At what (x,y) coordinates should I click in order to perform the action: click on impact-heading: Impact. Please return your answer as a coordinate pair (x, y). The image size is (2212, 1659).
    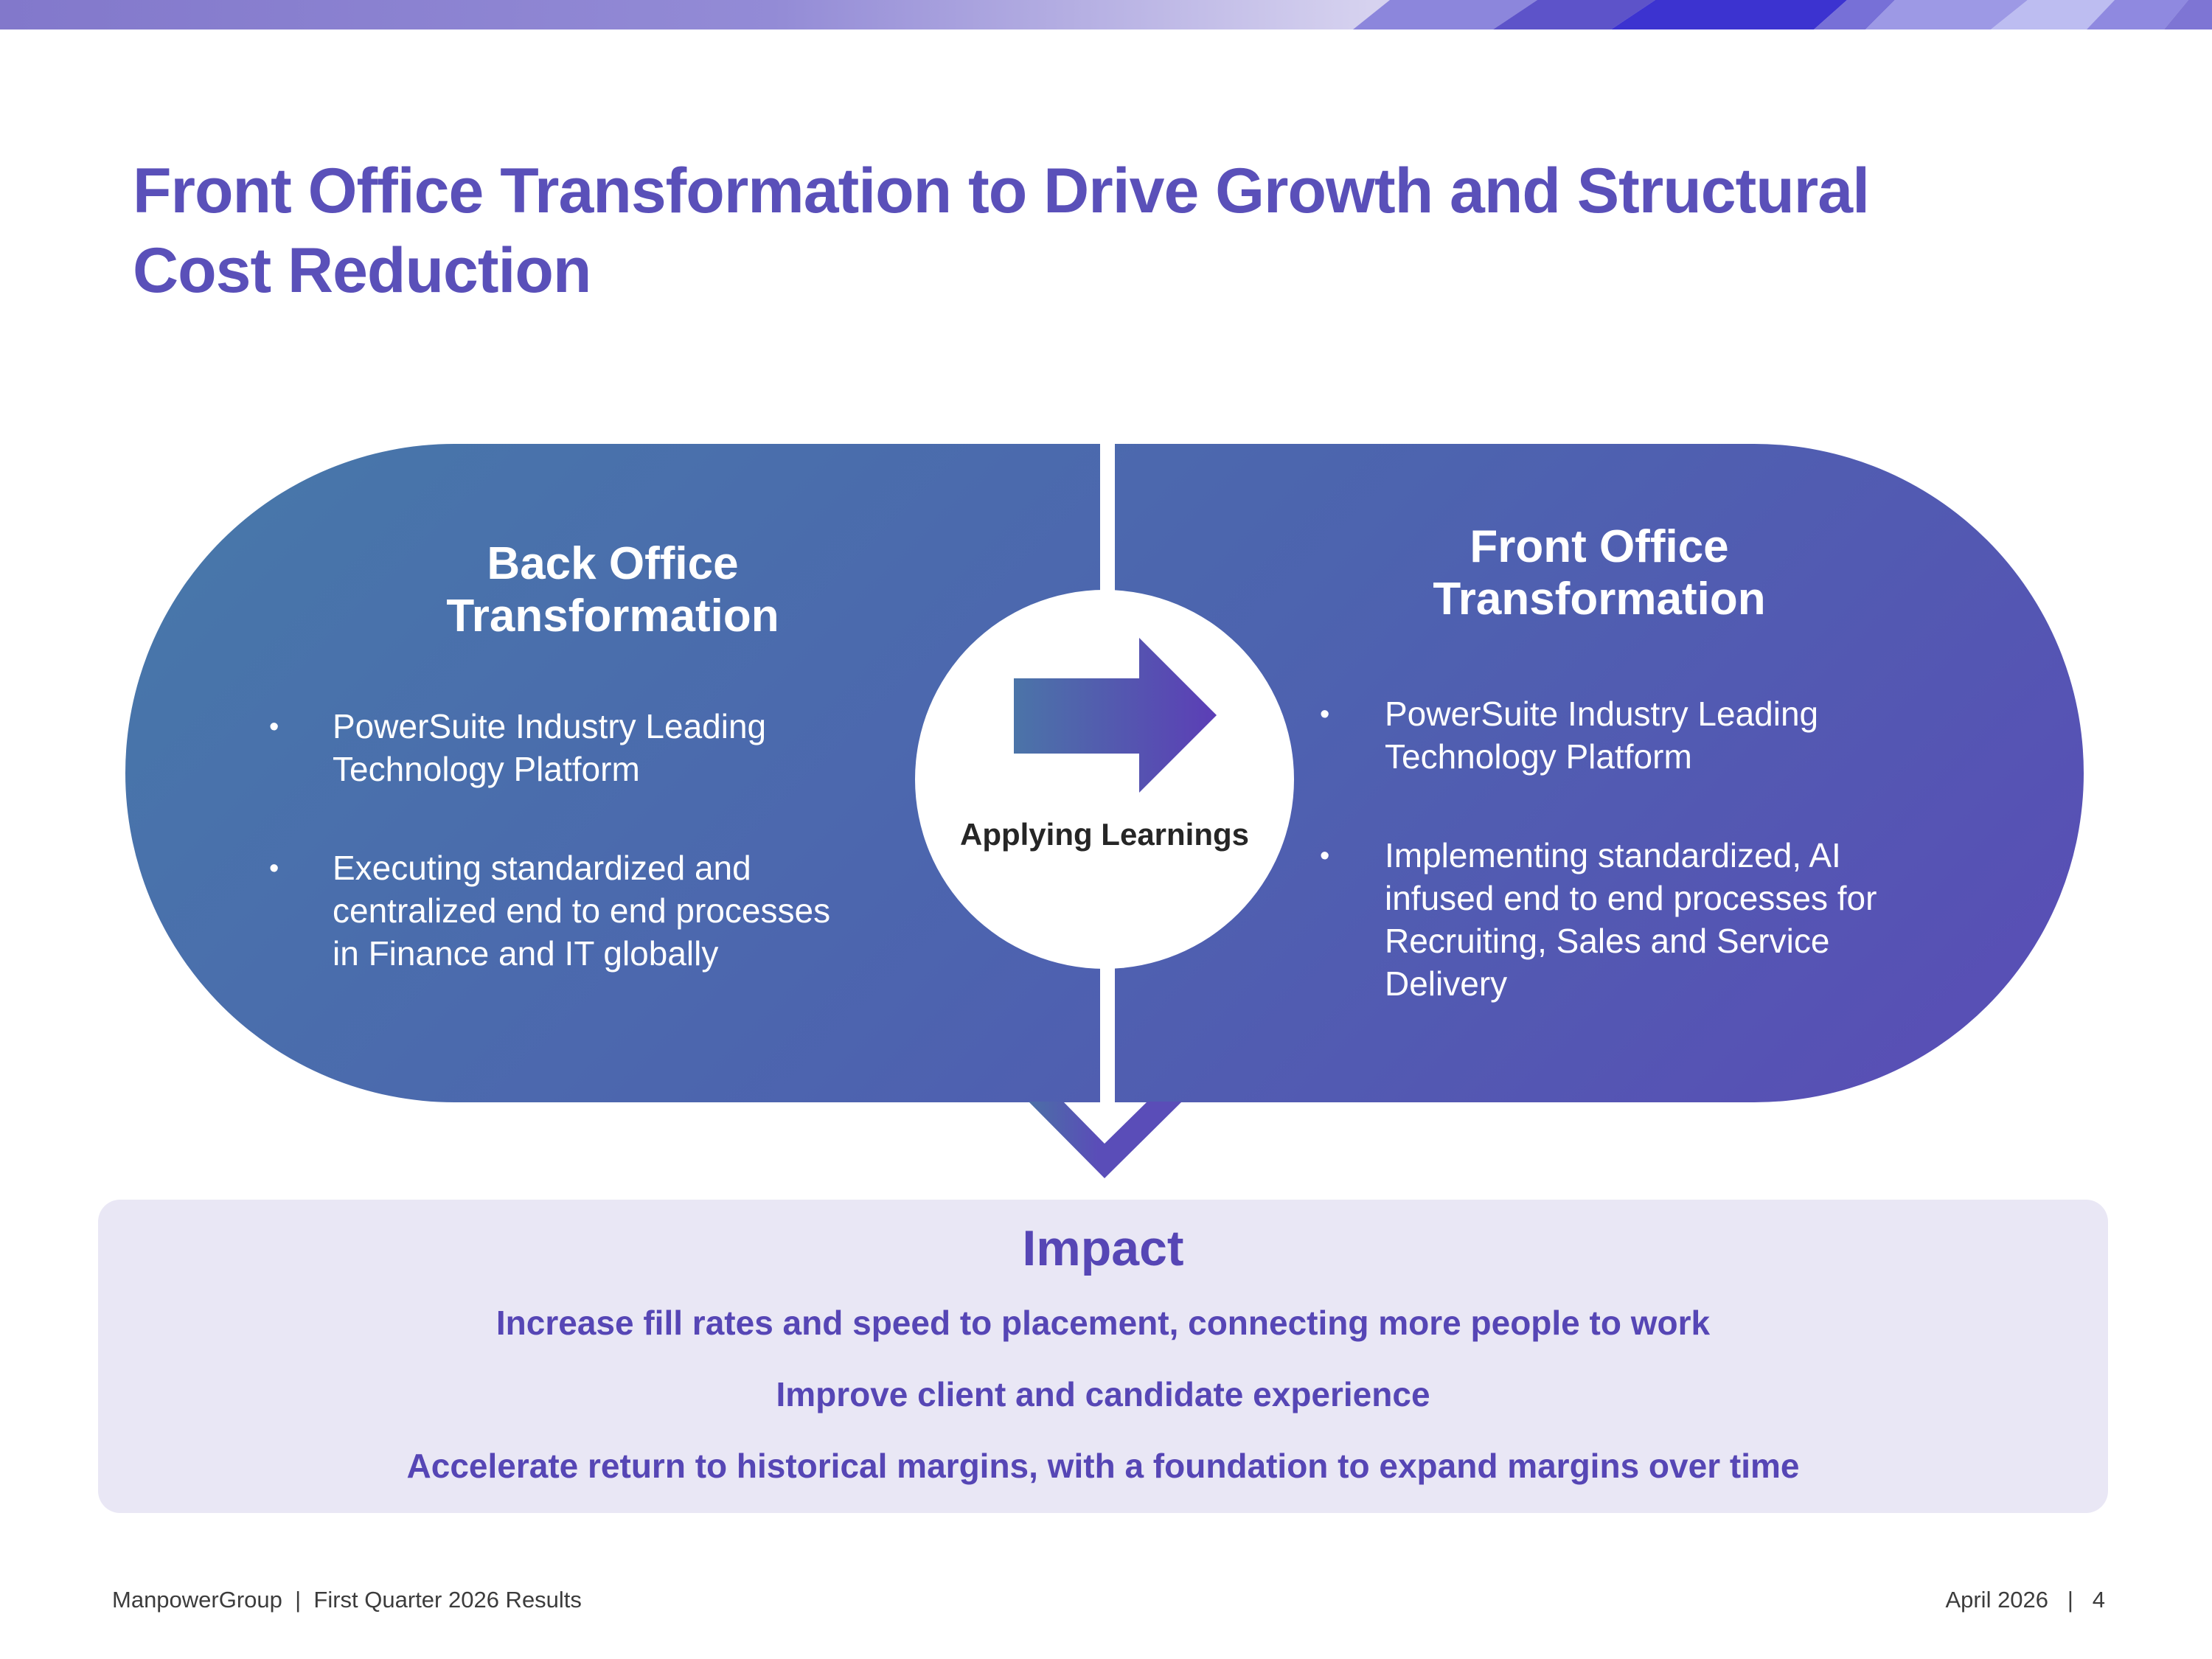
    Looking at the image, I should click on (1103, 1248).